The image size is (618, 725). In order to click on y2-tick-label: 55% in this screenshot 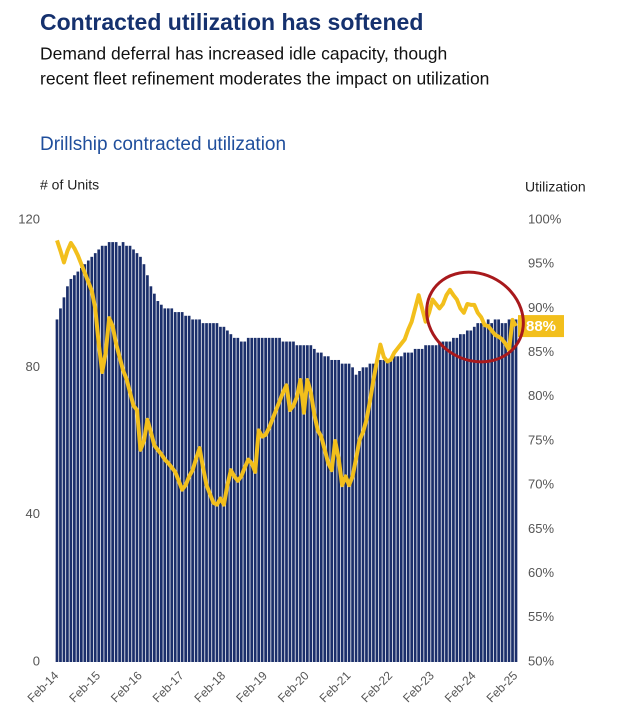, I will do `click(541, 616)`.